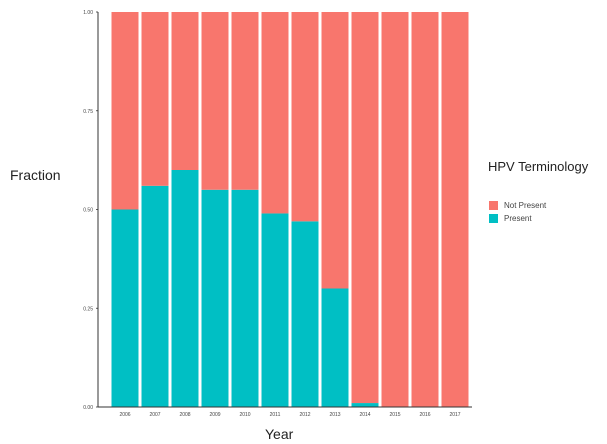  Describe the element at coordinates (493, 205) in the screenshot. I see `legend-swatch-not-present` at that location.